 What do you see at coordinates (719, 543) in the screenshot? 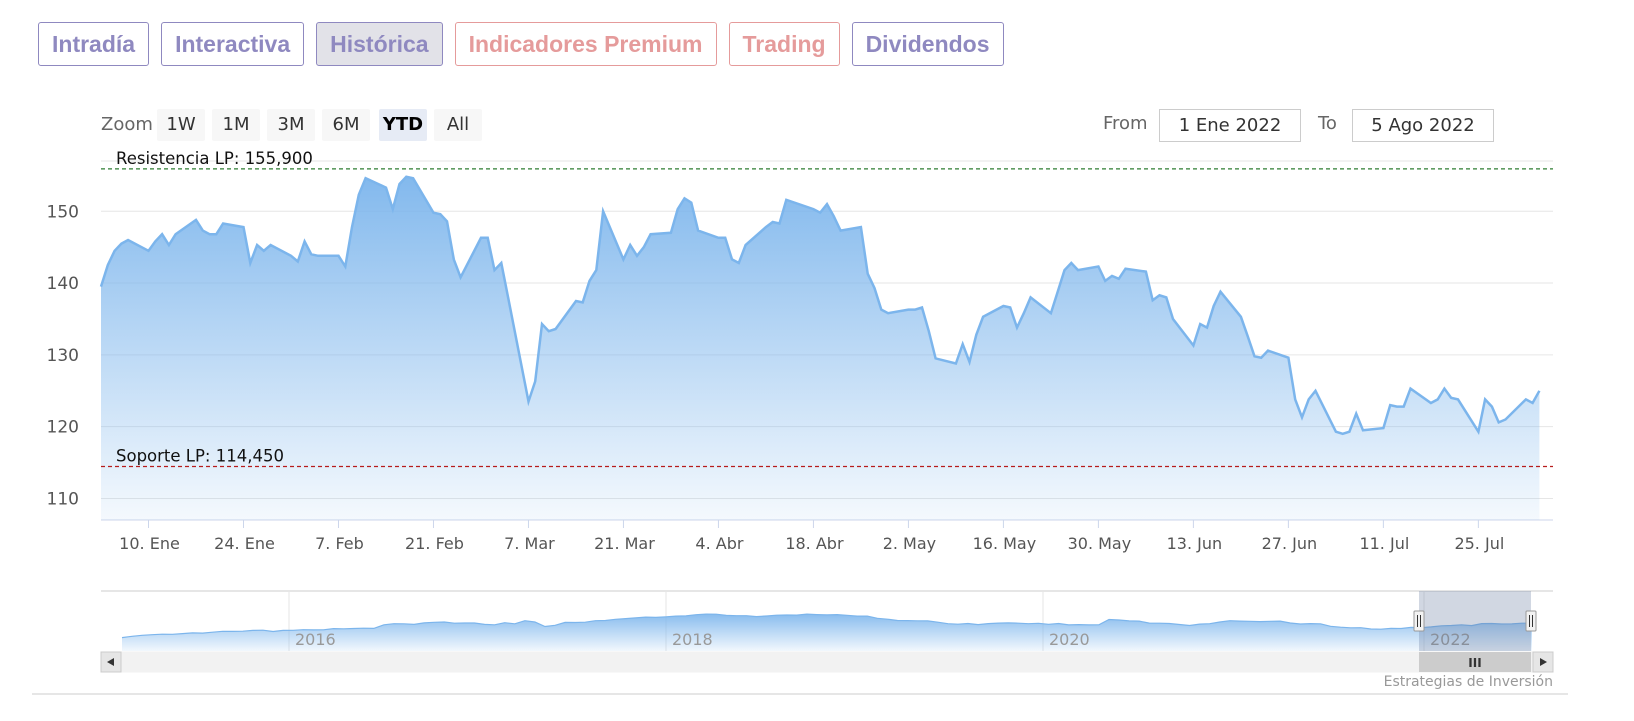
I see `x-tick-label: 4. Abr` at bounding box center [719, 543].